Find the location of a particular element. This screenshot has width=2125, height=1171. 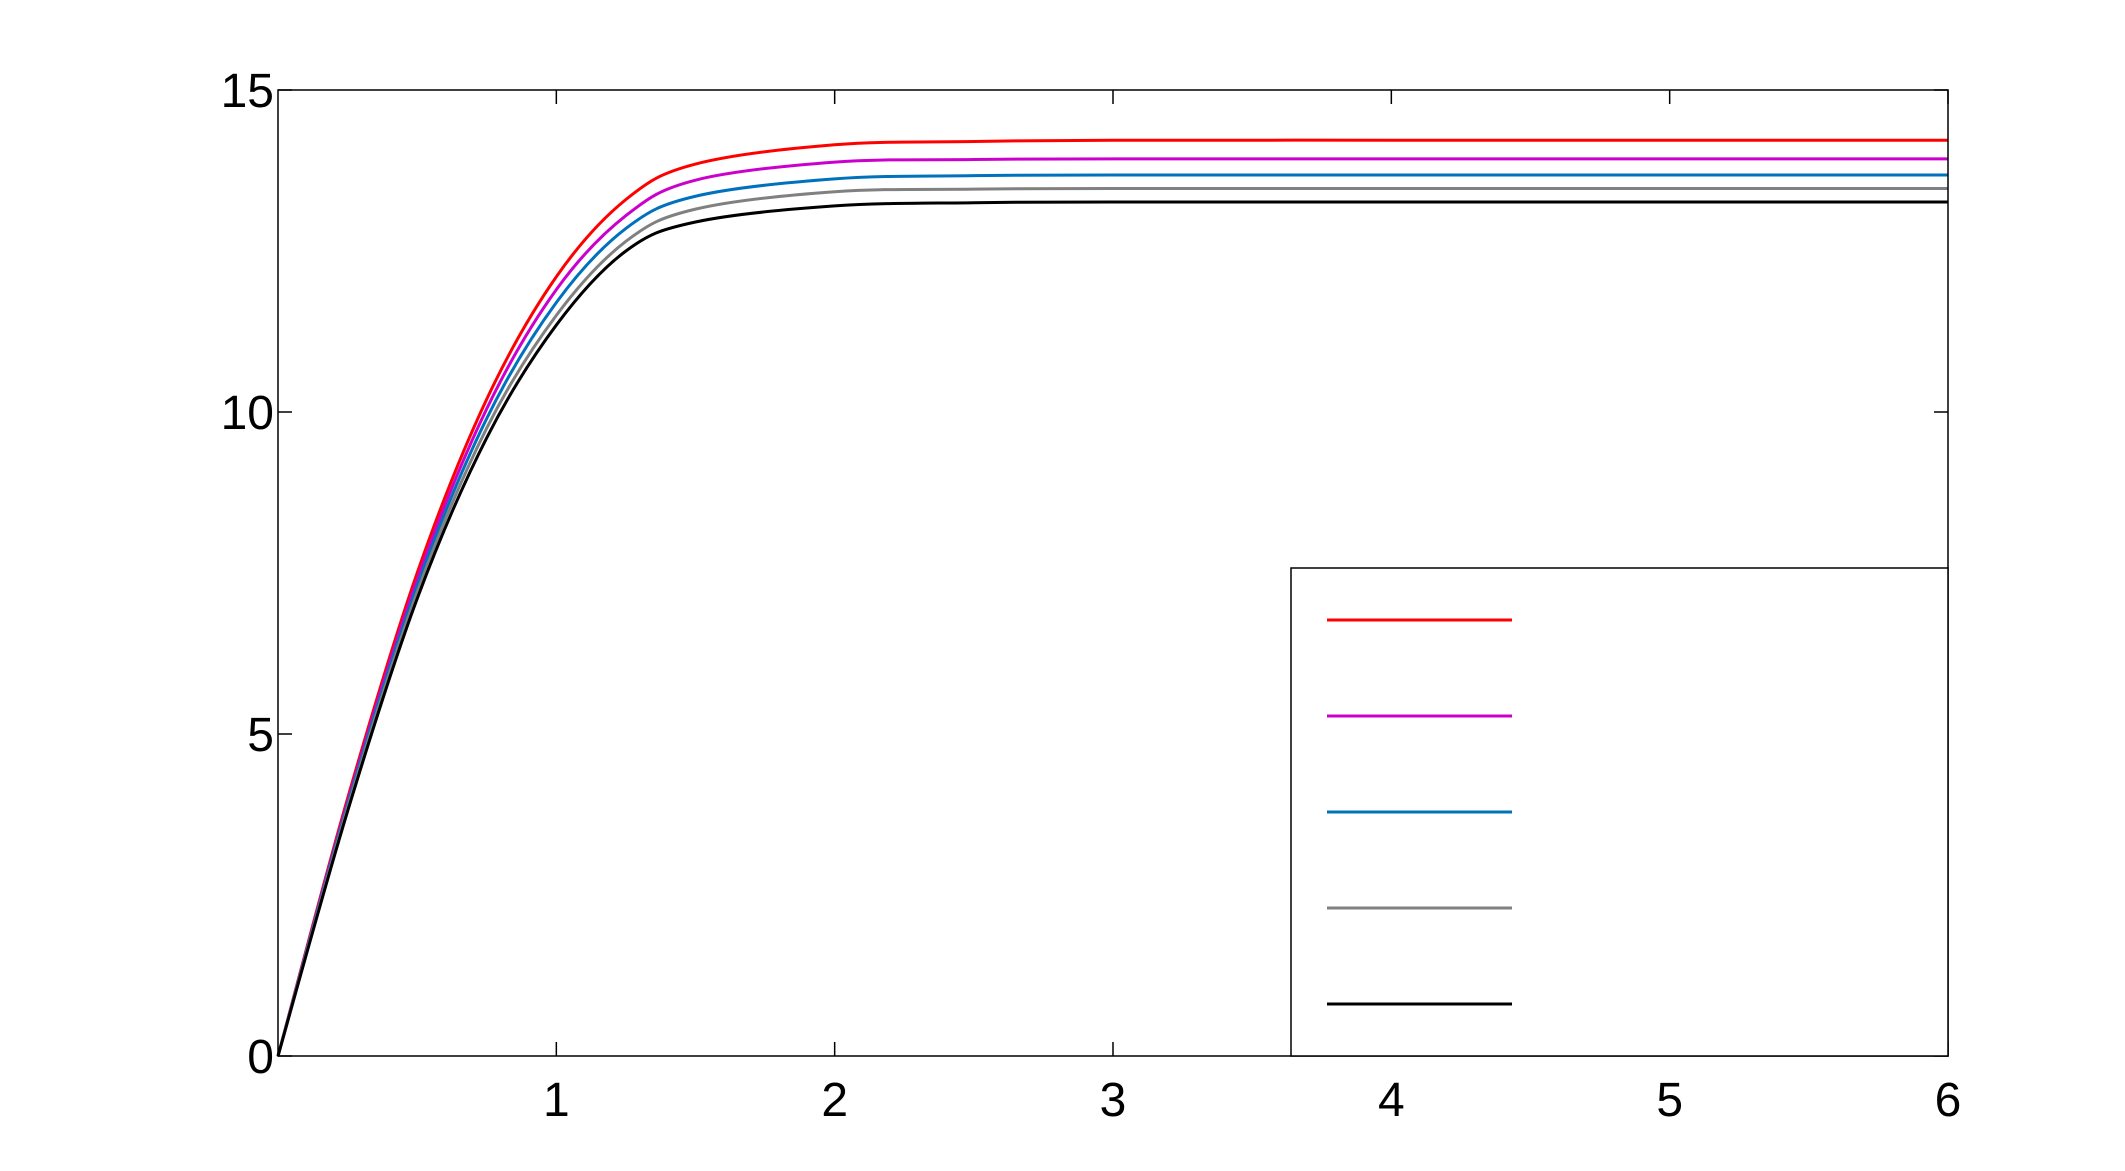

x-tick-label: 3 is located at coordinates (1113, 1100).